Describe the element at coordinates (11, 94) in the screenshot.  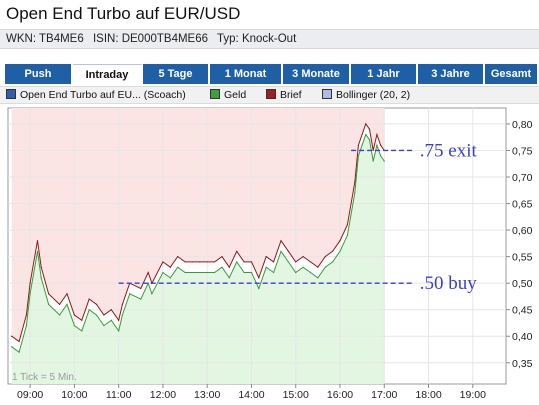
I see `legend-swatch-scoach` at that location.